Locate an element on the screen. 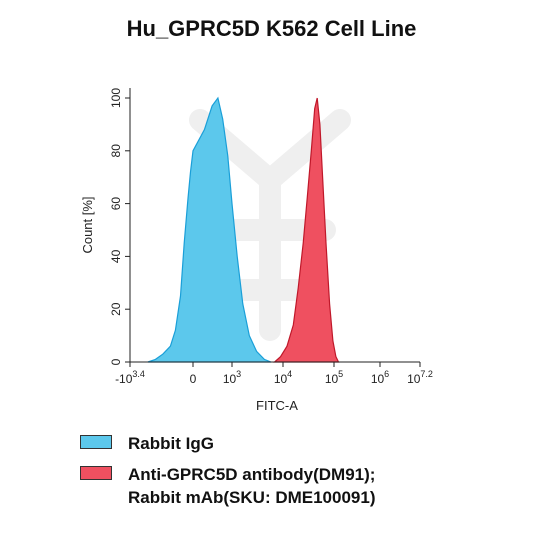  x-tick-label: 0 is located at coordinates (193, 379).